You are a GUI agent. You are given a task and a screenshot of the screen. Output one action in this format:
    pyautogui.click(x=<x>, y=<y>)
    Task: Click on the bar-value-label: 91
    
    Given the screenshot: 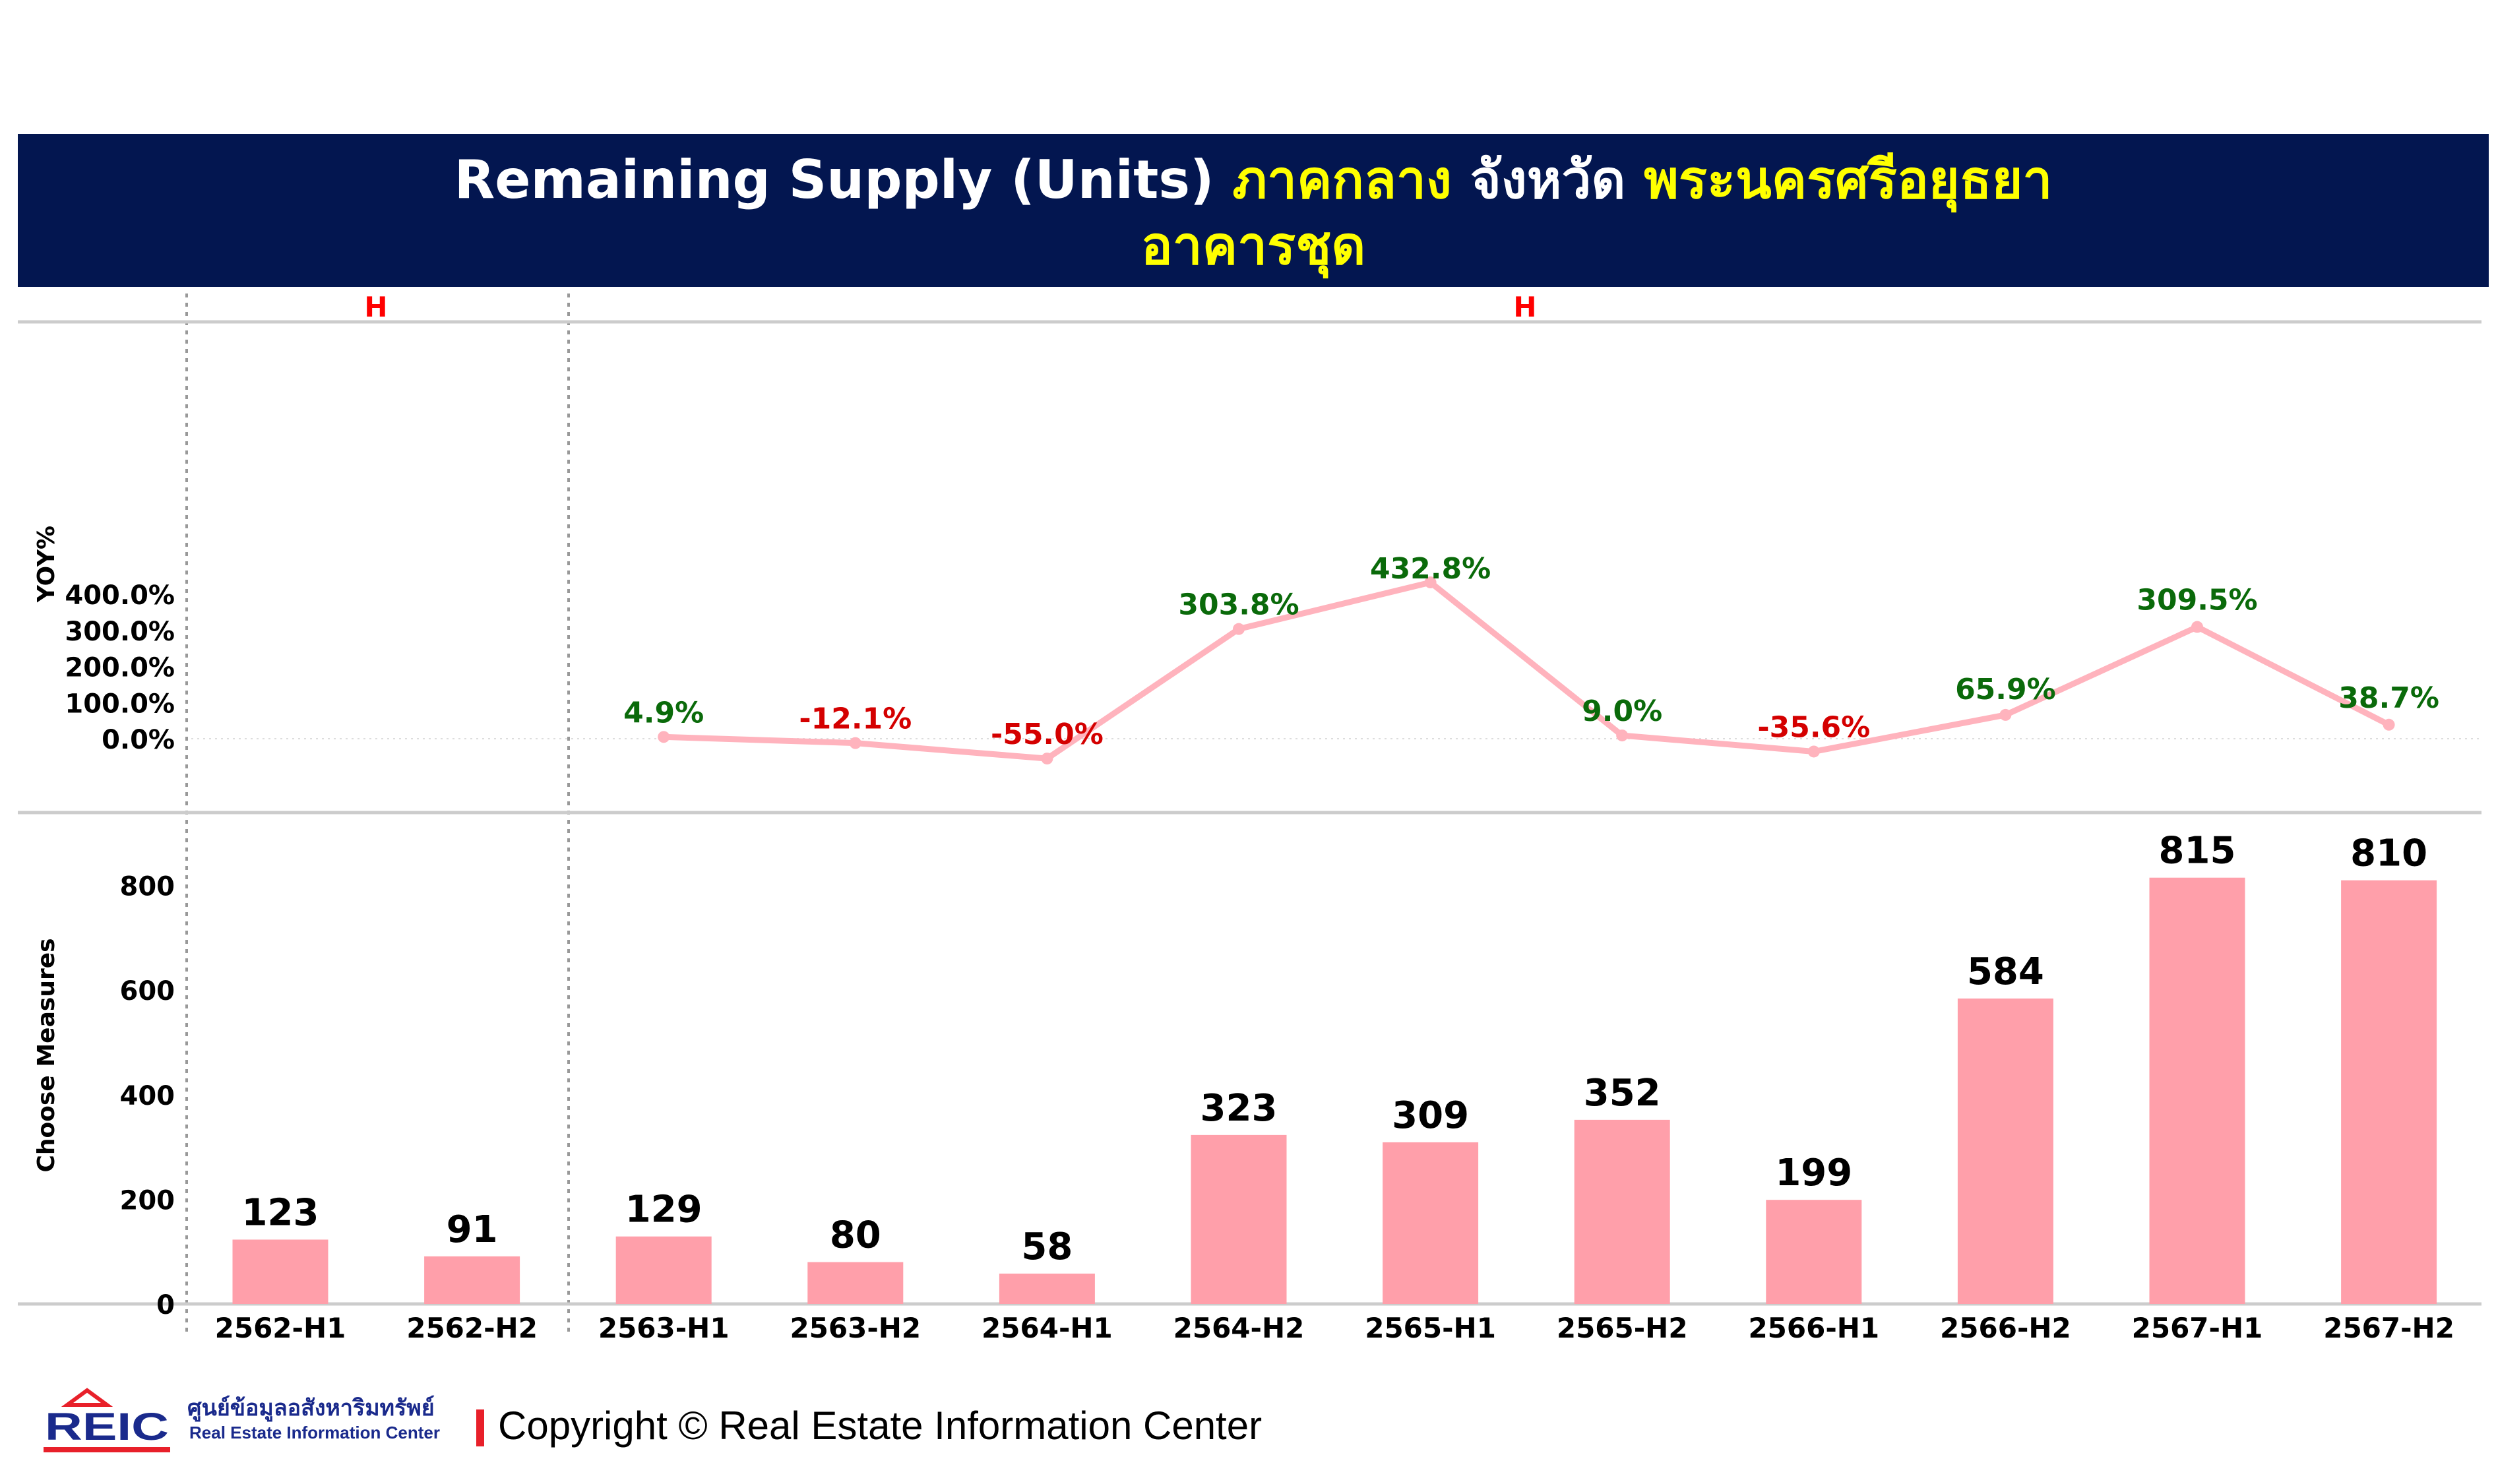 What is the action you would take?
    pyautogui.click(x=472, y=1229)
    